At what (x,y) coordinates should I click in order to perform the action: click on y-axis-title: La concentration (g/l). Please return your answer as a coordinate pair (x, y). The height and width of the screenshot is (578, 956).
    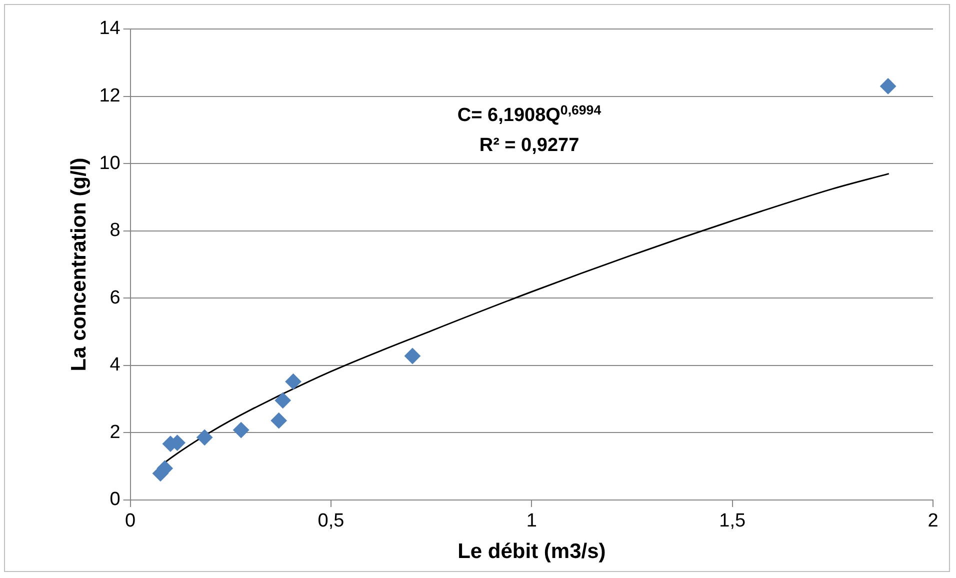
    Looking at the image, I should click on (78, 265).